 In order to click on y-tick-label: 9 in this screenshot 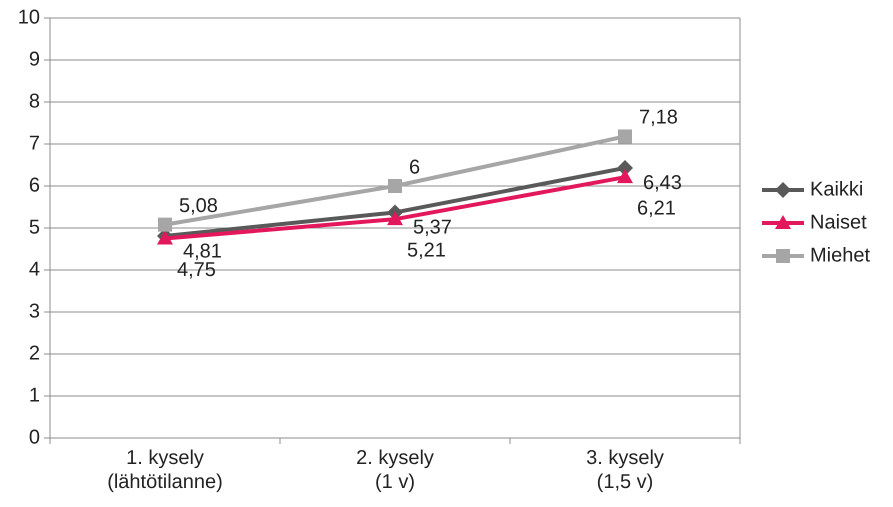, I will do `click(34, 59)`.